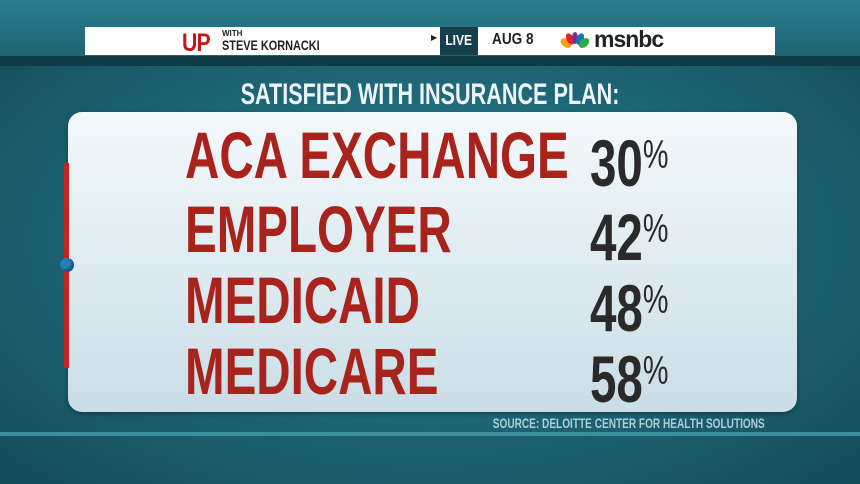 The height and width of the screenshot is (484, 860). I want to click on row-label: MEDICAID, so click(302, 300).